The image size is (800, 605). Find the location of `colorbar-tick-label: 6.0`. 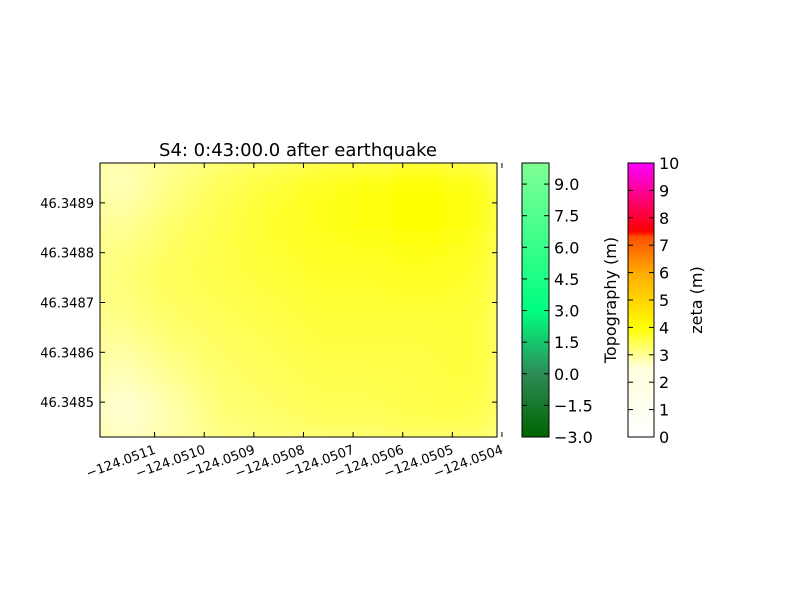

colorbar-tick-label: 6.0 is located at coordinates (566, 247).